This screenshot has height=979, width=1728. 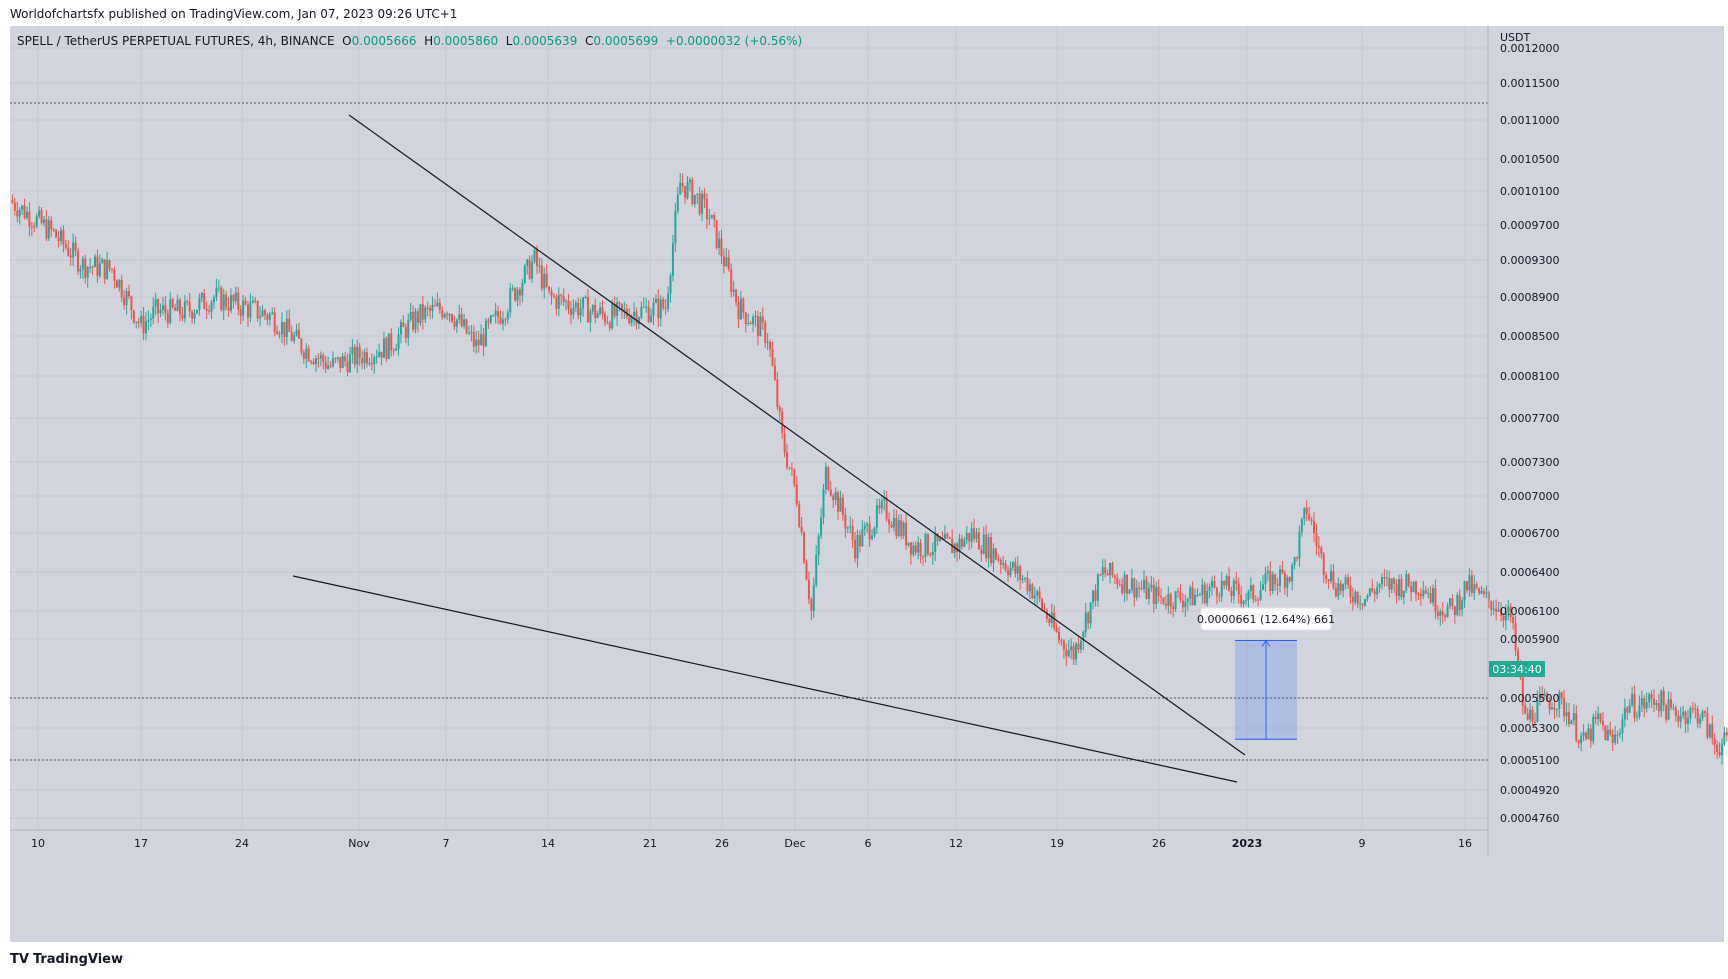 I want to click on tradingview-logo: 𝗧𝗩 TradingView, so click(x=66, y=959).